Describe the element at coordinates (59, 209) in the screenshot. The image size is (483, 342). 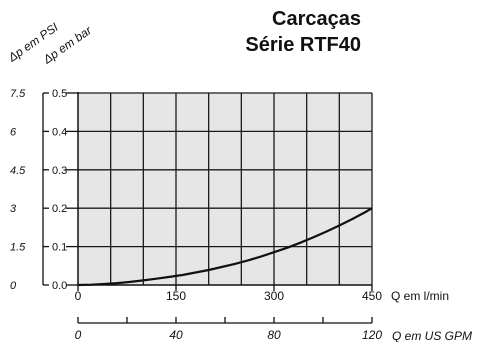
I see `y-tick-label: 0.2` at that location.